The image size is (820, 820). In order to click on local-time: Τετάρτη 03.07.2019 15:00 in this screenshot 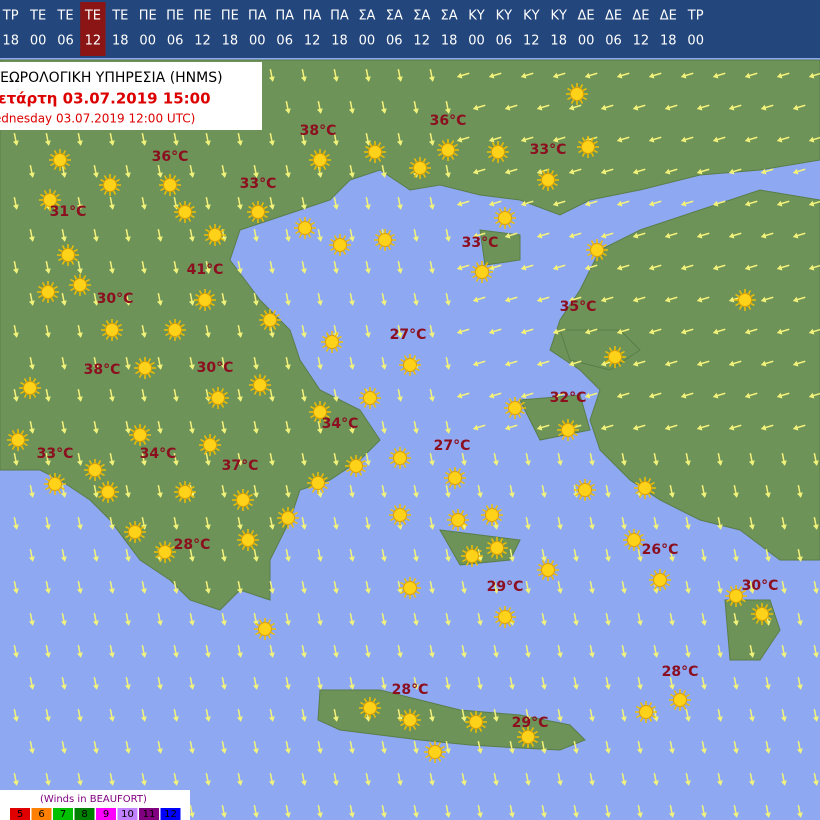, I will do `click(105, 99)`.